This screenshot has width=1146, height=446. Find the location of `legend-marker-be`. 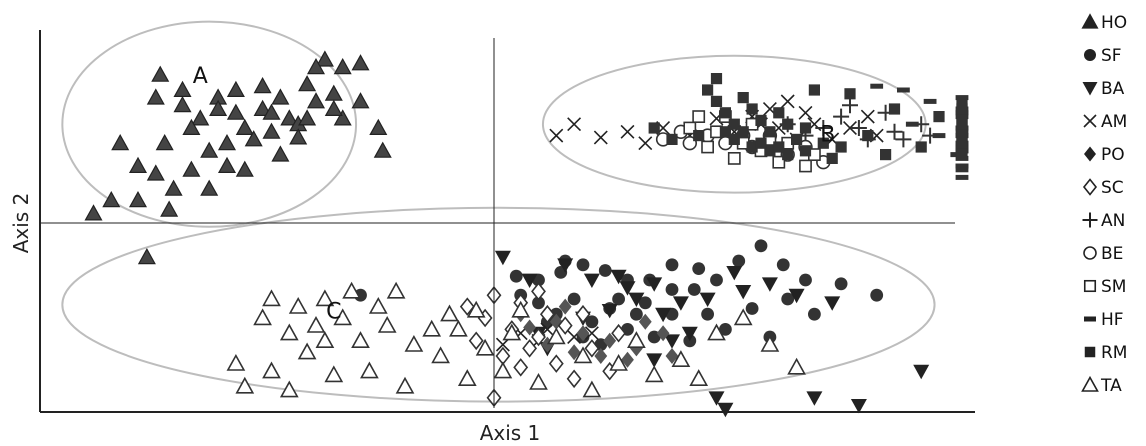

legend-marker-be is located at coordinates (1090, 253).